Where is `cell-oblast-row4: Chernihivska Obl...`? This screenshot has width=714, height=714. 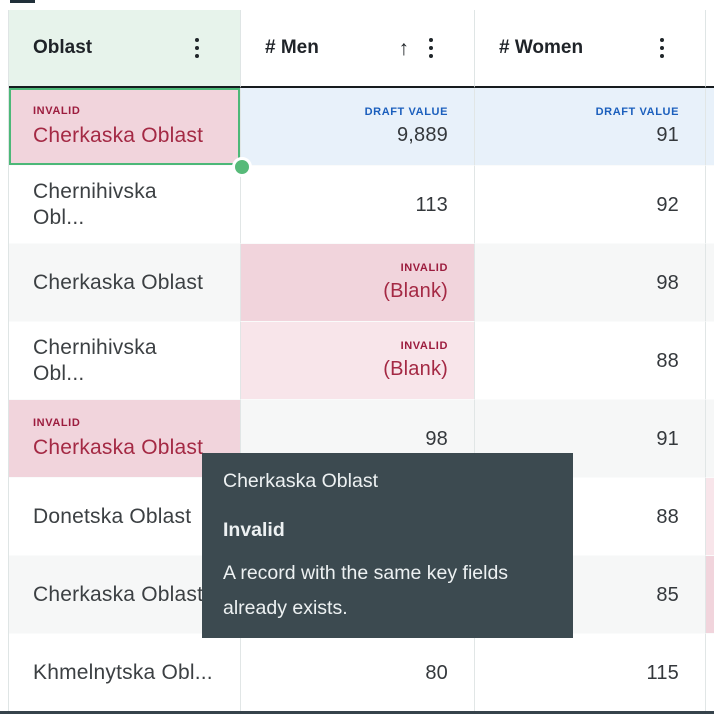
cell-oblast-row4: Chernihivska Obl... is located at coordinates (125, 361).